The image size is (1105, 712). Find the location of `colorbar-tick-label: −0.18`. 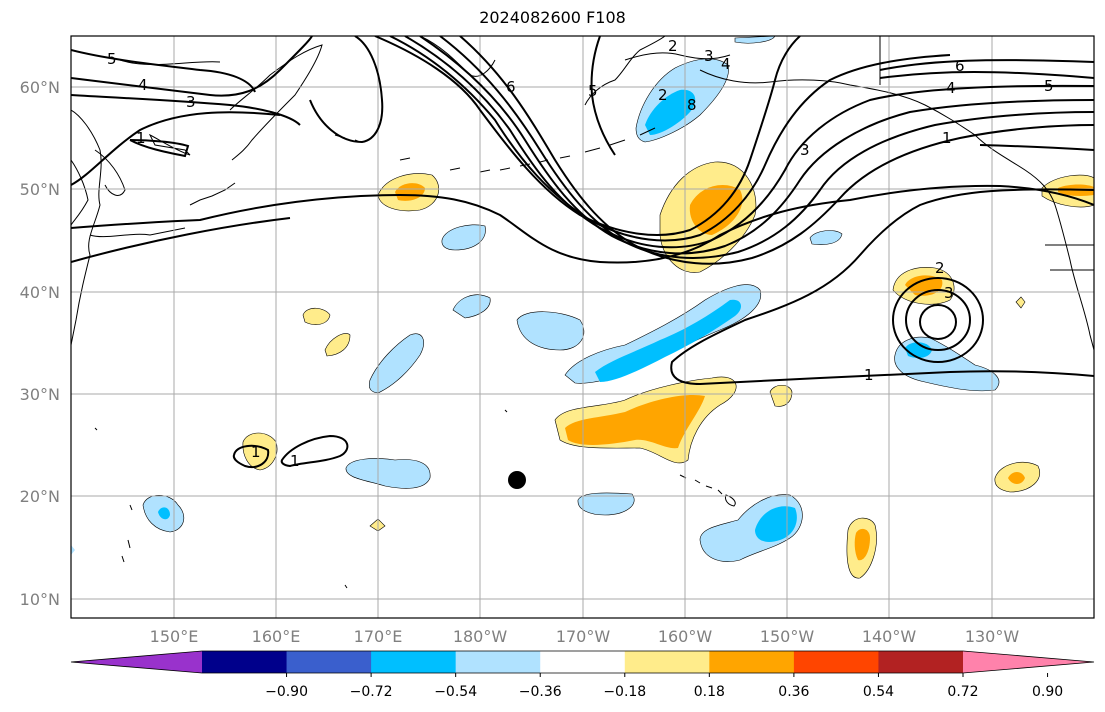

colorbar-tick-label: −0.18 is located at coordinates (624, 692).